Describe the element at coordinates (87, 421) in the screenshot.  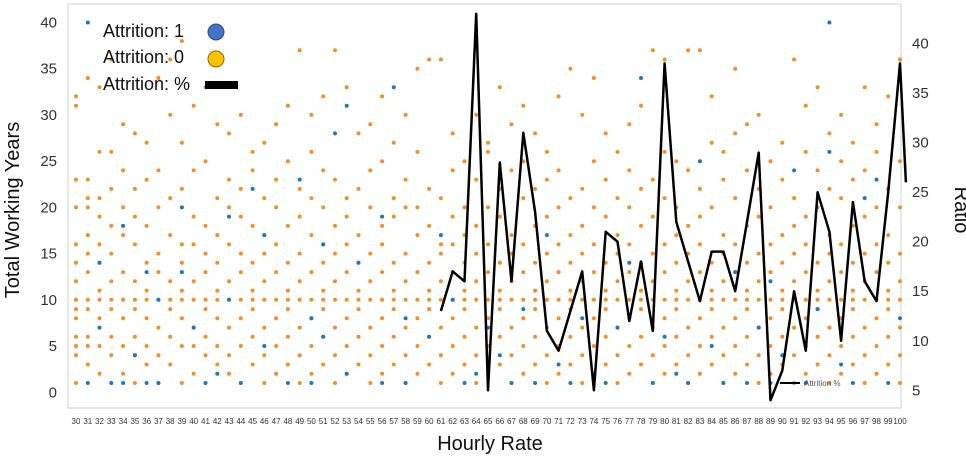
I see `x-tick-label: 31` at that location.